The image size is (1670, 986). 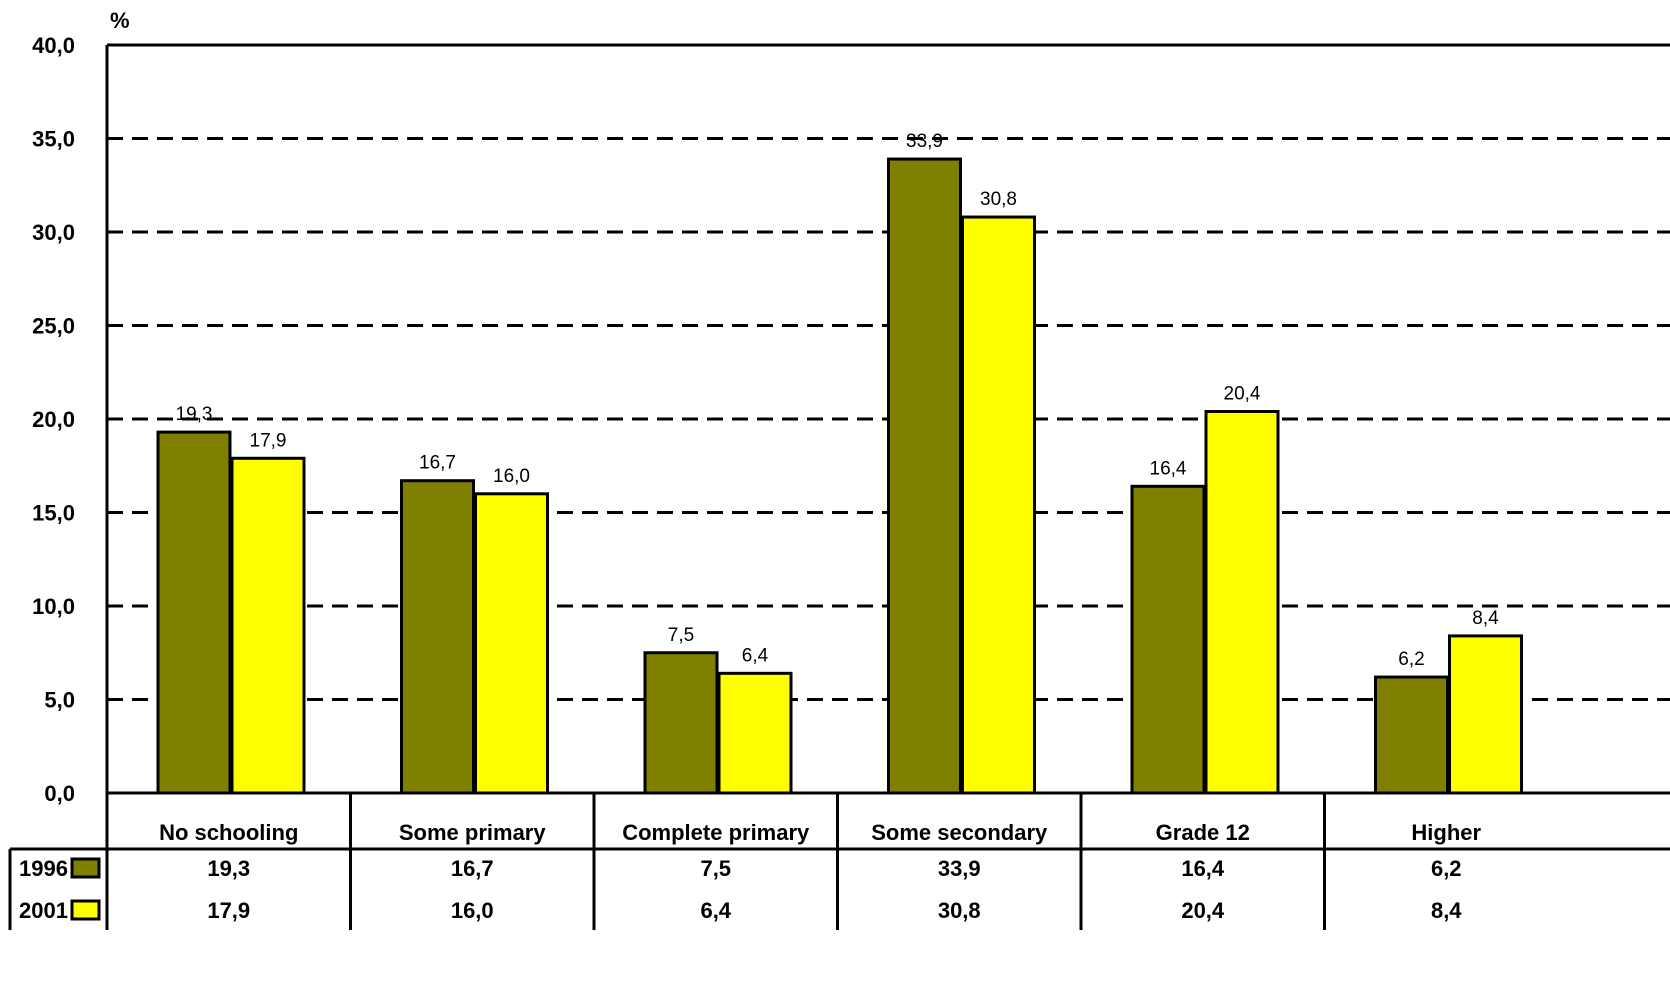 I want to click on table-value-2001: 20,4, so click(x=1203, y=910).